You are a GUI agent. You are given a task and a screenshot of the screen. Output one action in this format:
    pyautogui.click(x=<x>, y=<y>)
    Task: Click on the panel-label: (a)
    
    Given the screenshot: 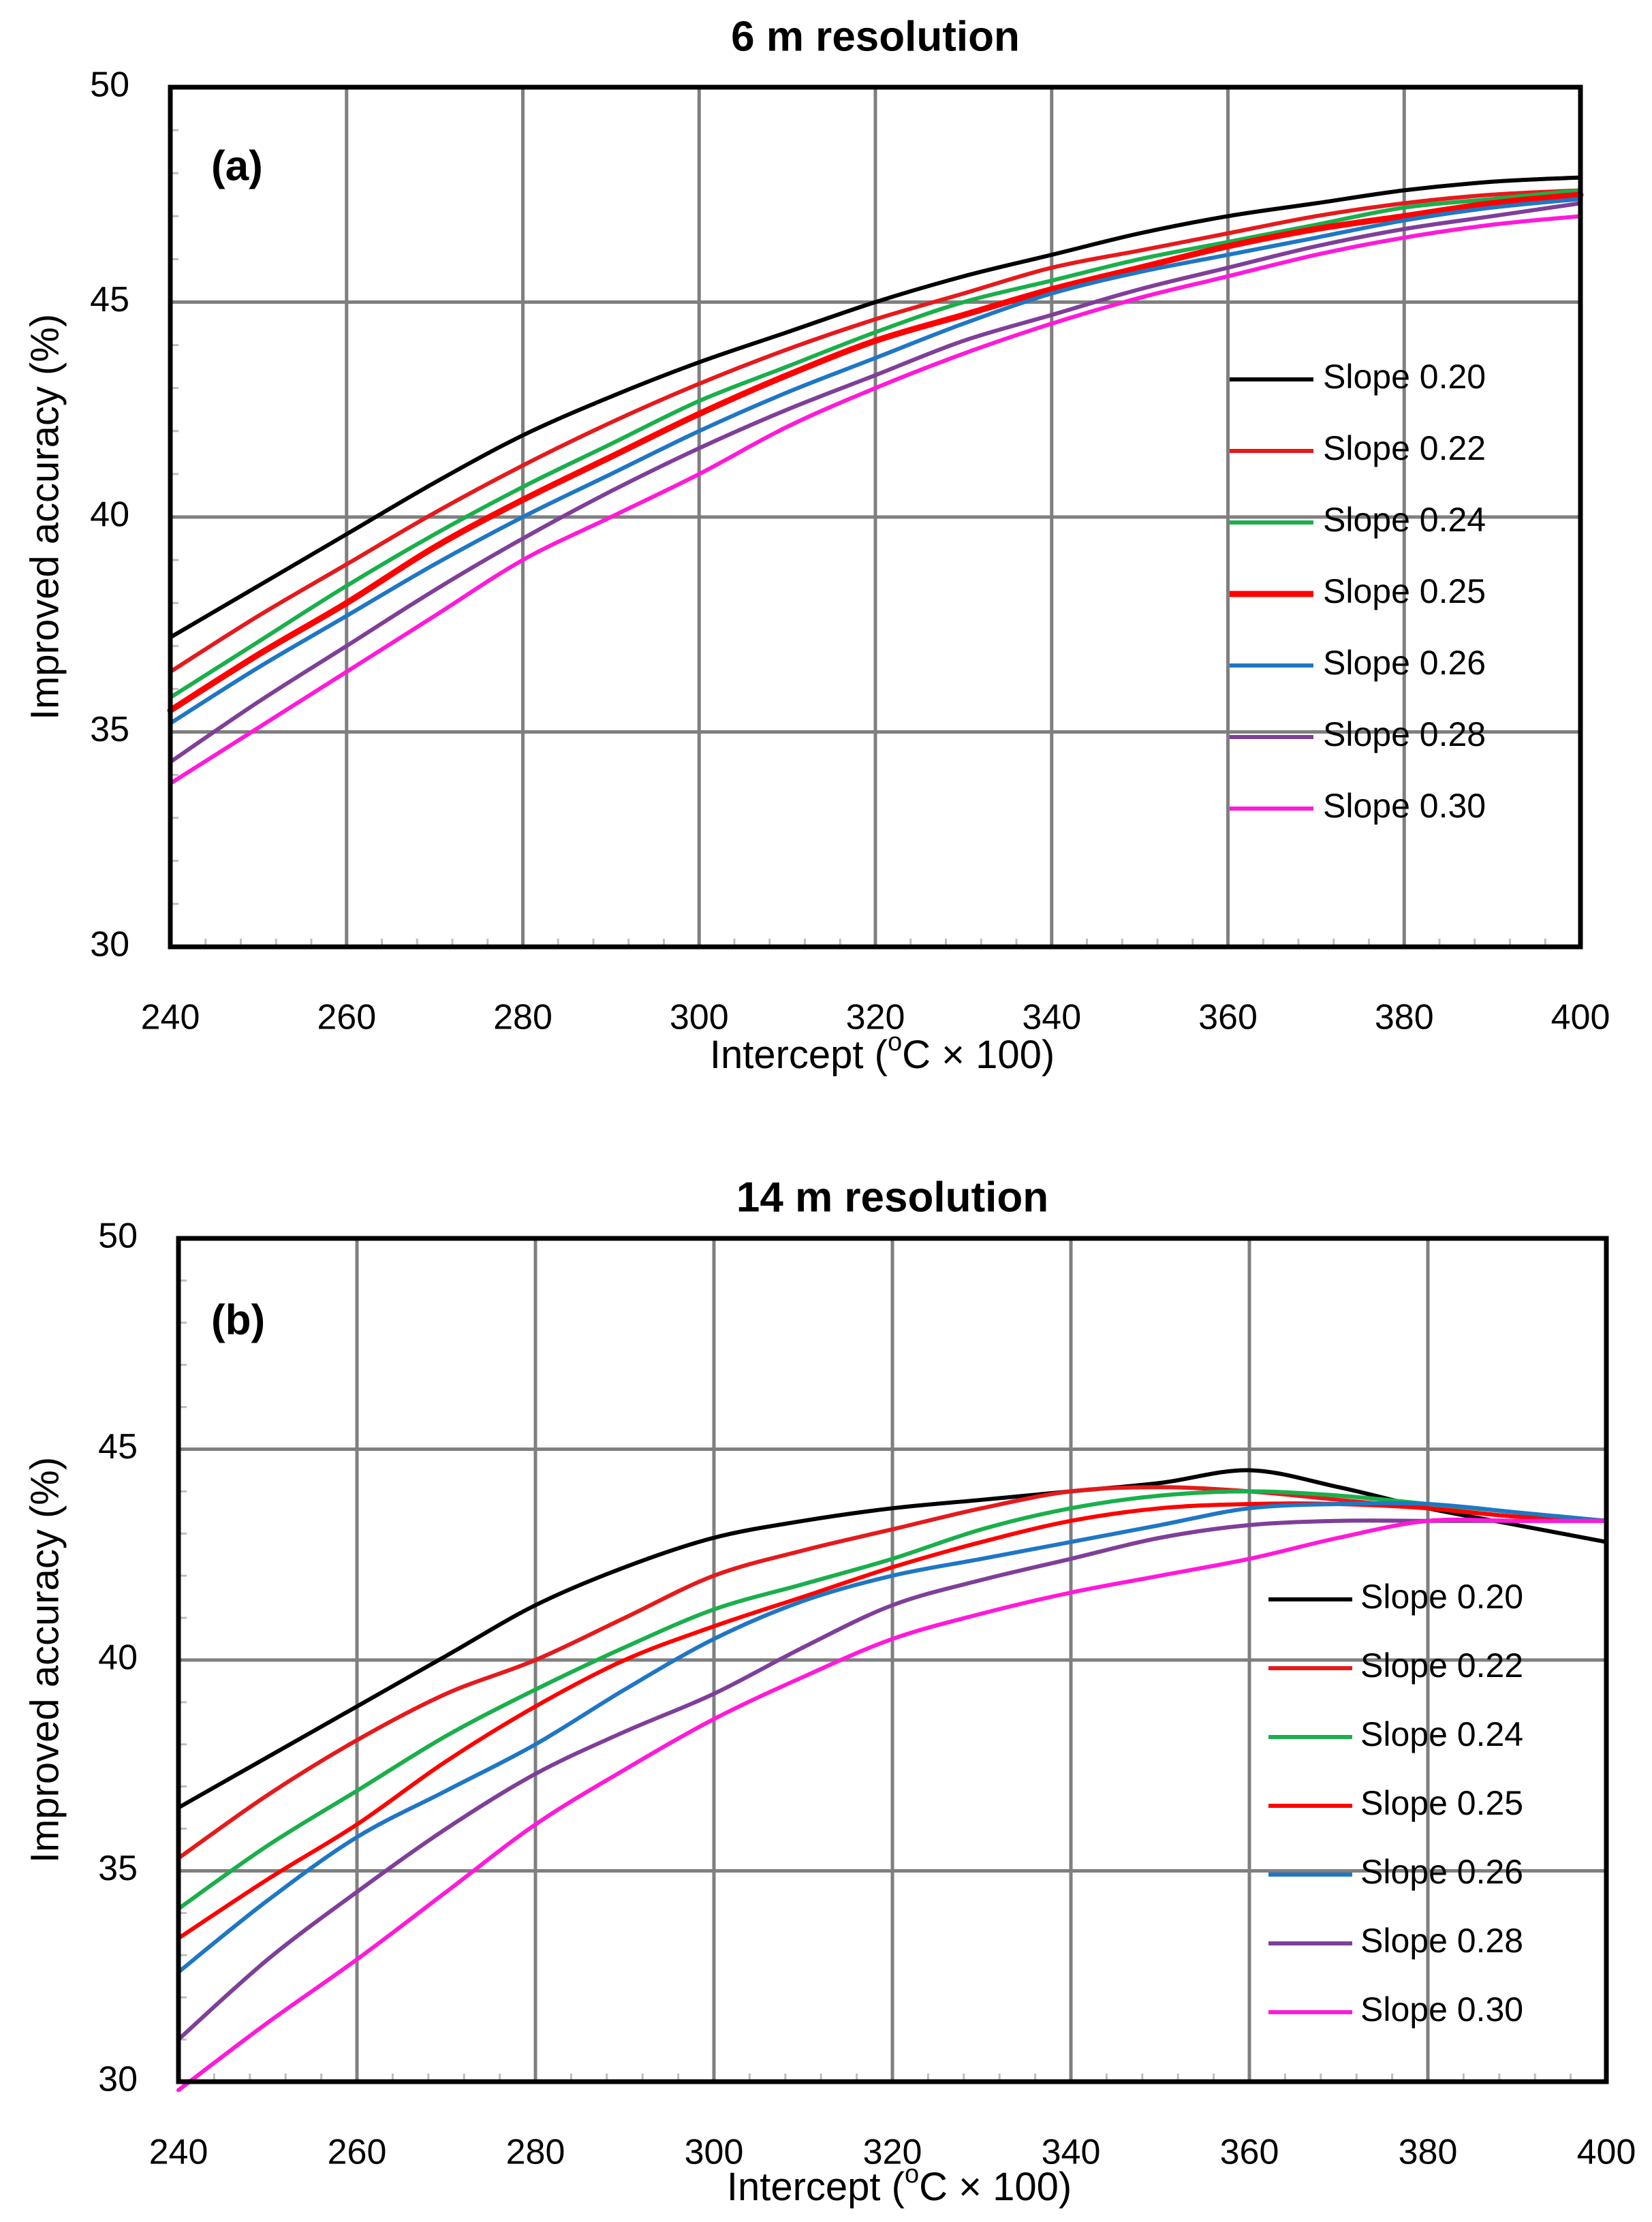 What is the action you would take?
    pyautogui.click(x=237, y=165)
    